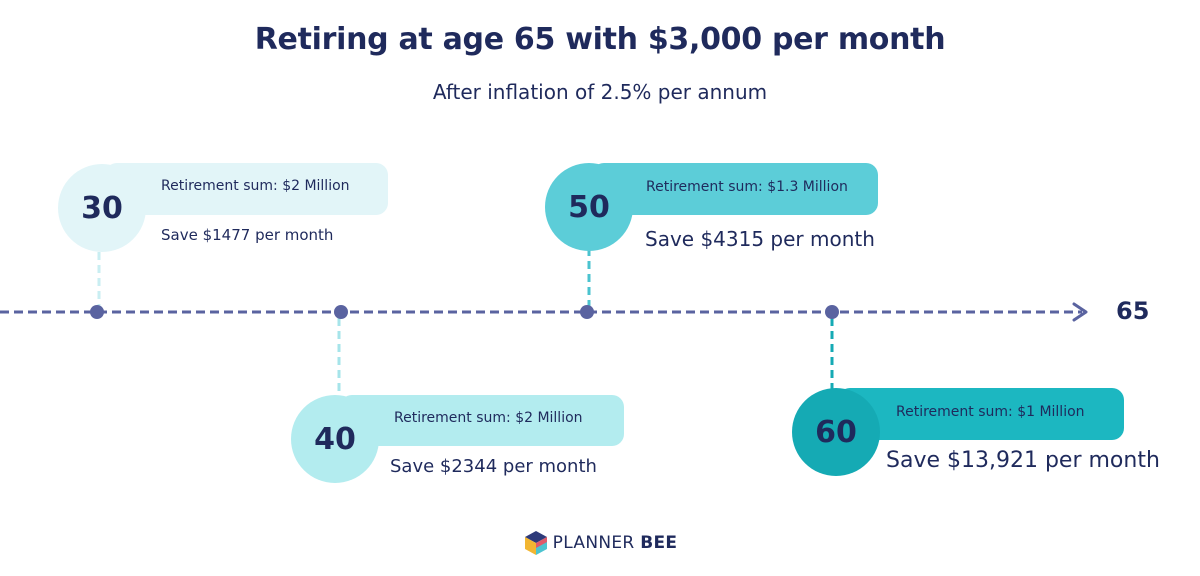  I want to click on page-title: Retiring at age 65 with $3,000 per month, so click(600, 39).